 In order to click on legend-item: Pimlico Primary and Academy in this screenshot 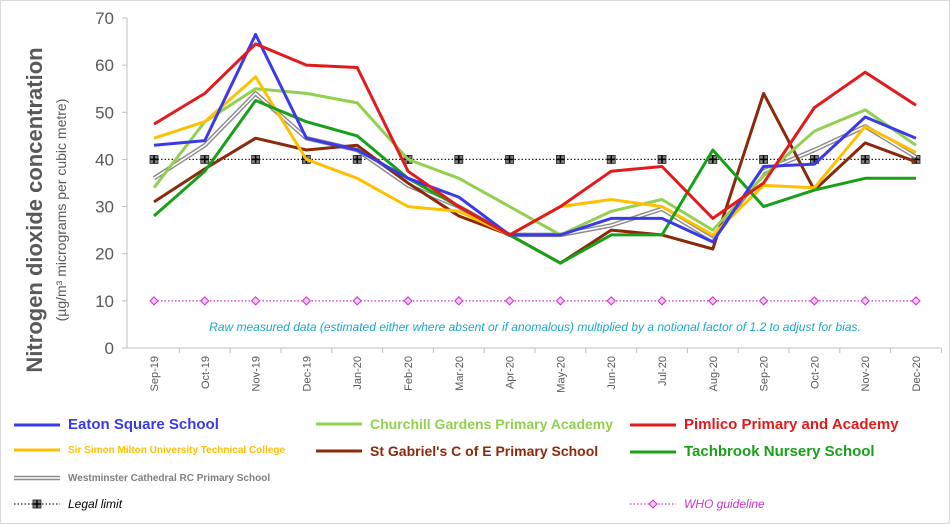, I will do `click(764, 424)`.